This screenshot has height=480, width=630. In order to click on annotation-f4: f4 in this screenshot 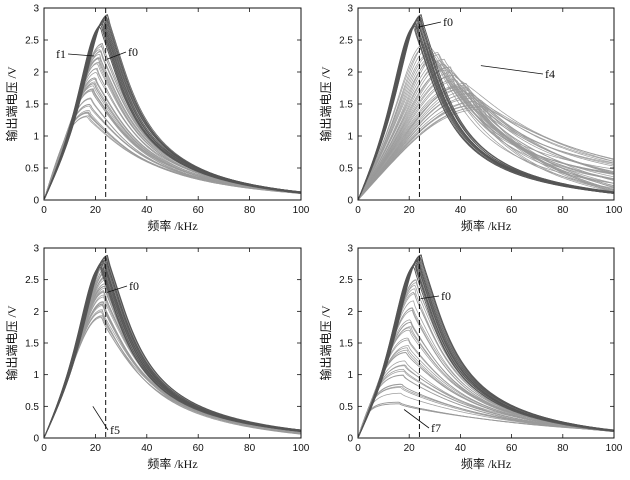, I will do `click(550, 74)`.